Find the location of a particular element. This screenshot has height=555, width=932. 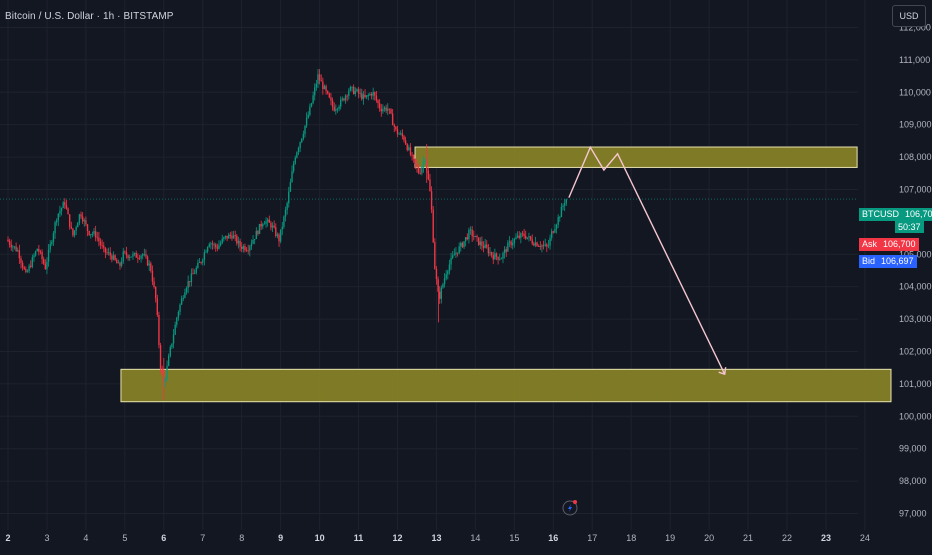

ask-tag: Ask 106,700 is located at coordinates (889, 244).